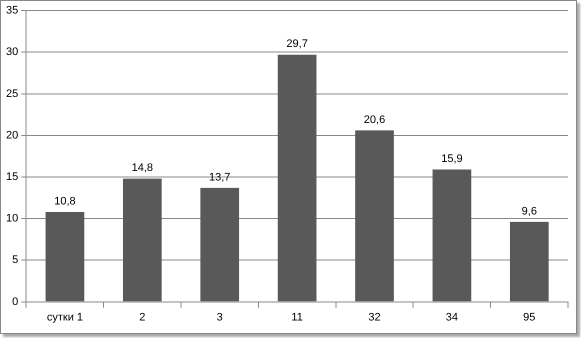 Image resolution: width=581 pixels, height=338 pixels. Describe the element at coordinates (12, 52) in the screenshot. I see `y-tick-label: 30` at that location.